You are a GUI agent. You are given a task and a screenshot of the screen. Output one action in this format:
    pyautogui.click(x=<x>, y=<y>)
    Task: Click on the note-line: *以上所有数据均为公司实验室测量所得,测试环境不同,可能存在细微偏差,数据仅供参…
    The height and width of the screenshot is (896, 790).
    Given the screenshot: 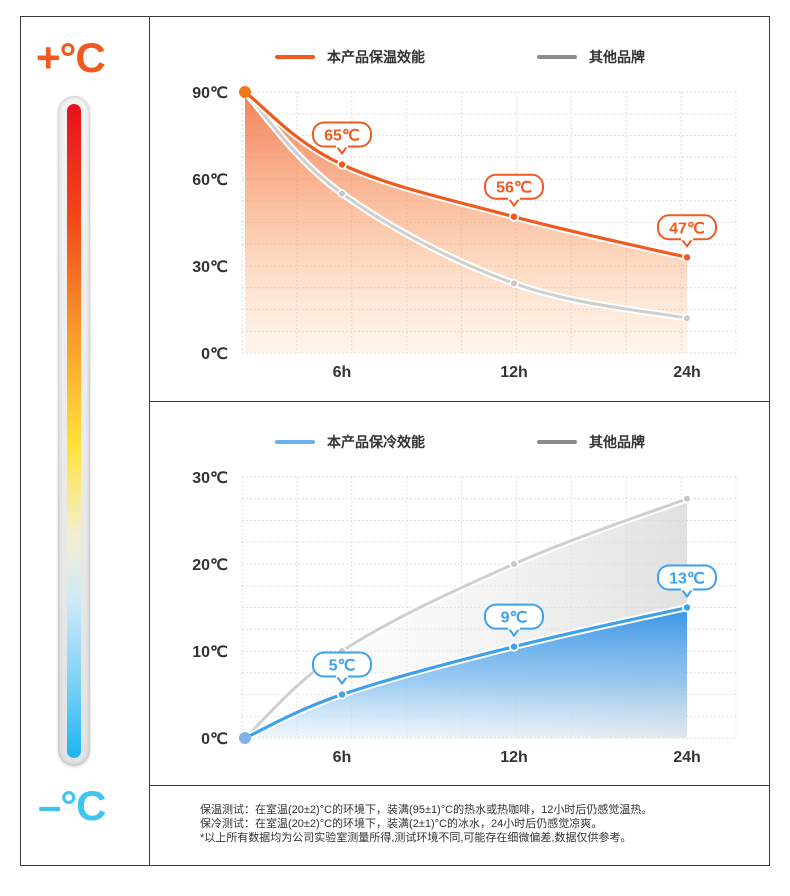 What is the action you would take?
    pyautogui.click(x=416, y=838)
    